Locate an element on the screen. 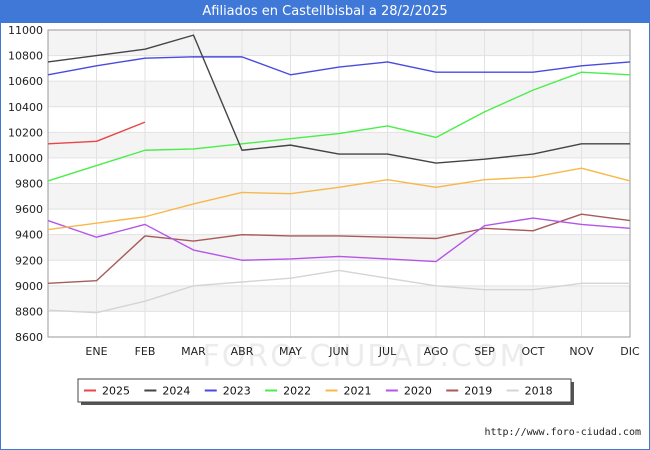  legend-label: 2024 is located at coordinates (176, 391).